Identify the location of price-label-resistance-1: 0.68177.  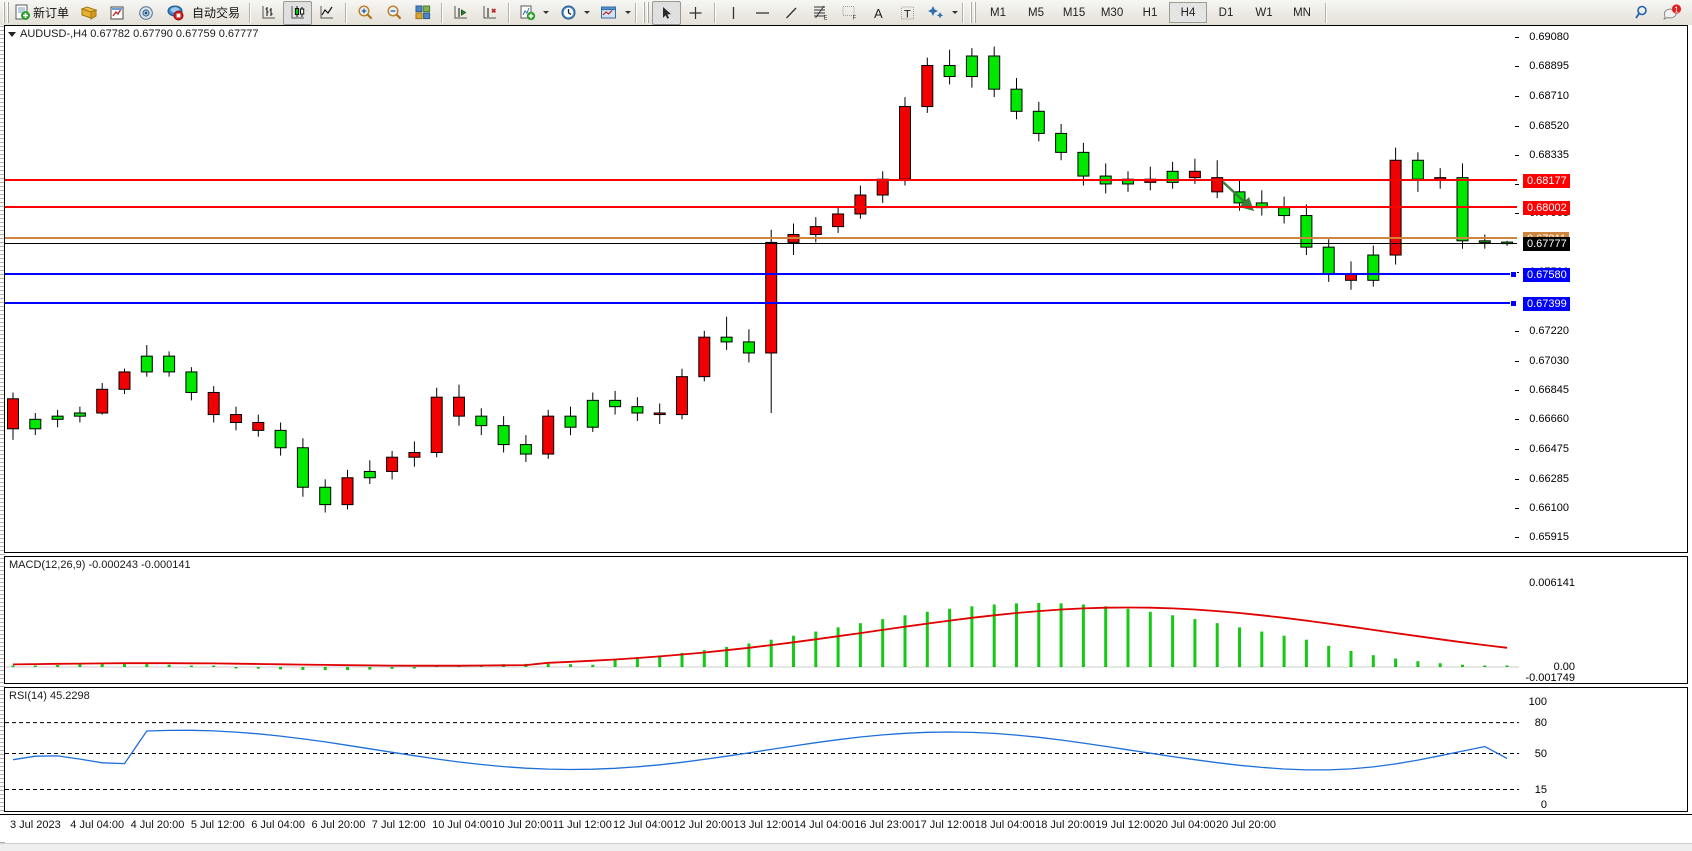
(1546, 180).